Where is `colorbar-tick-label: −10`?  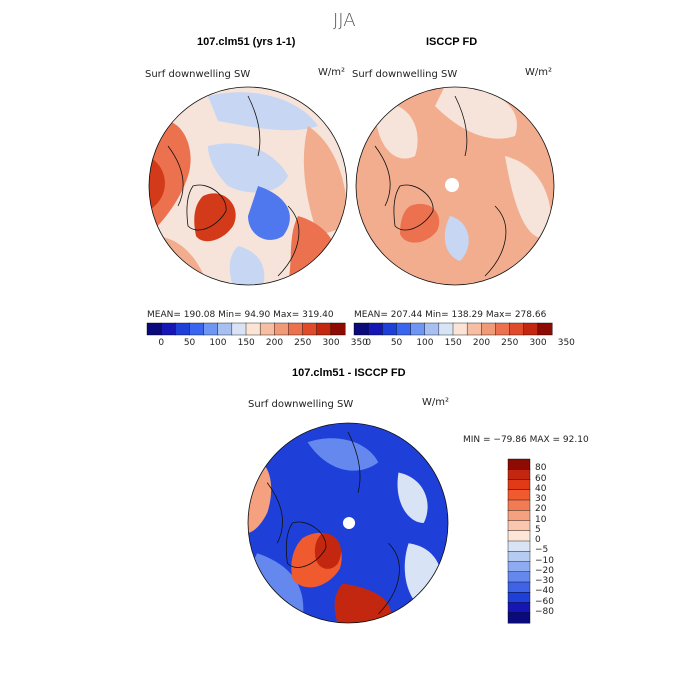
colorbar-tick-label: −10 is located at coordinates (544, 560).